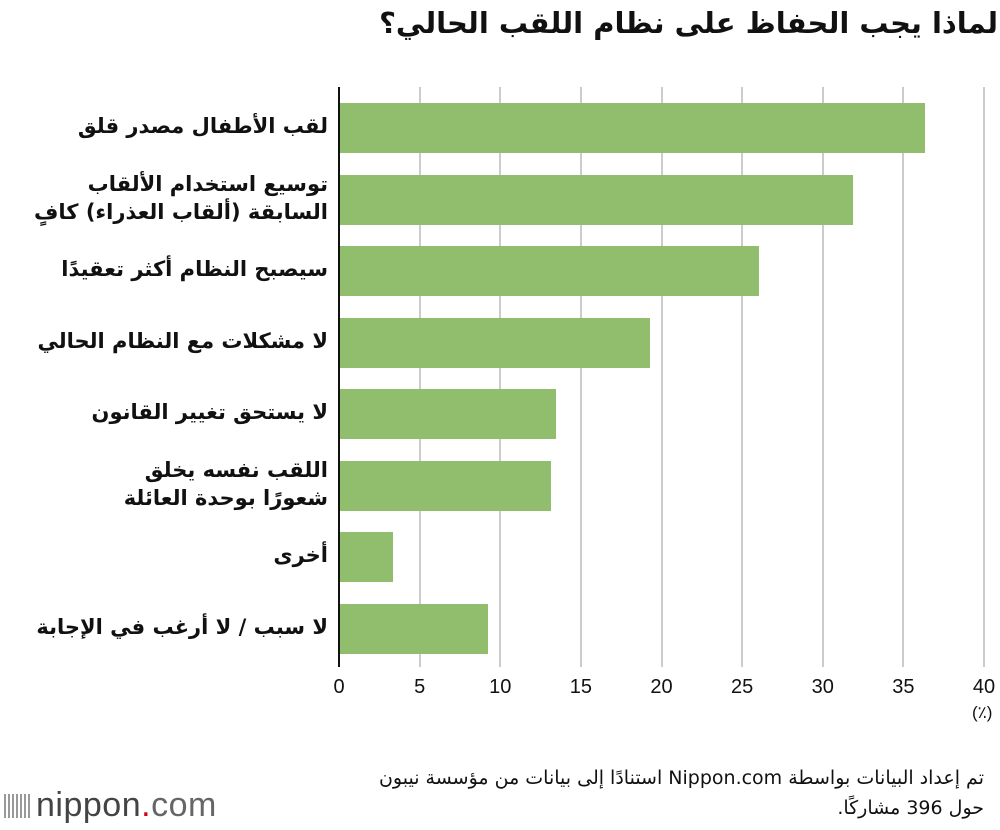 The image size is (1000, 830). Describe the element at coordinates (910, 808) in the screenshot. I see `source-line-2: حول 396 مشاركًا.` at that location.